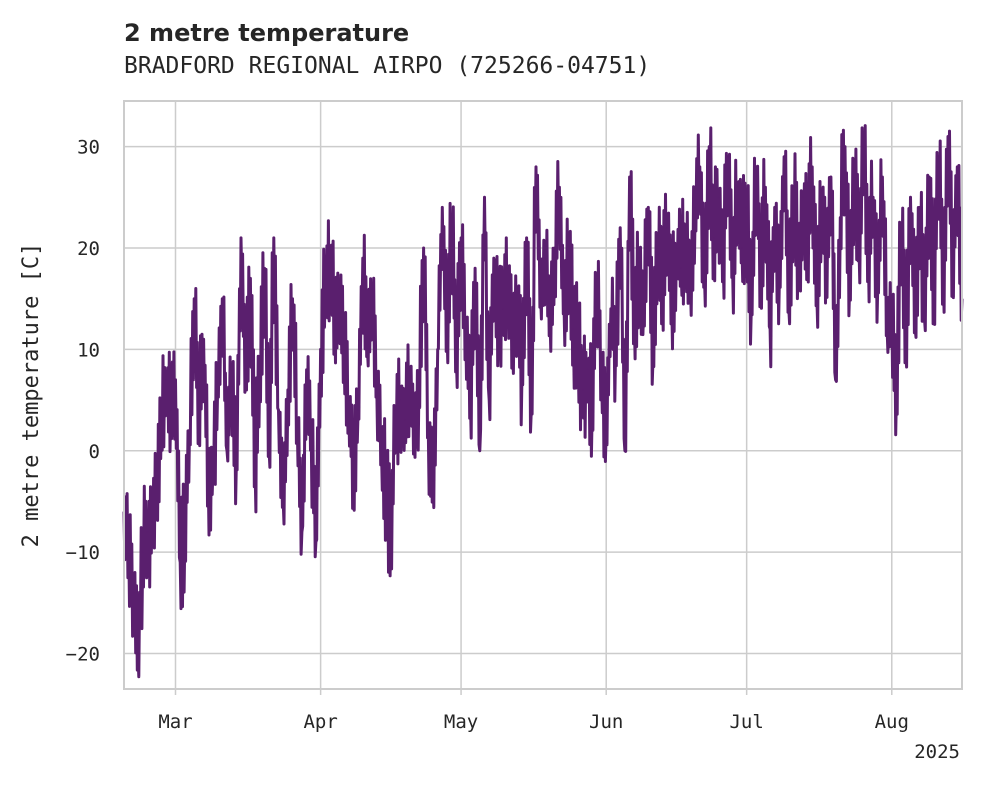 Image resolution: width=981 pixels, height=785 pixels. What do you see at coordinates (31, 395) in the screenshot?
I see `y-axis-label: 2 metre temperature [C]` at bounding box center [31, 395].